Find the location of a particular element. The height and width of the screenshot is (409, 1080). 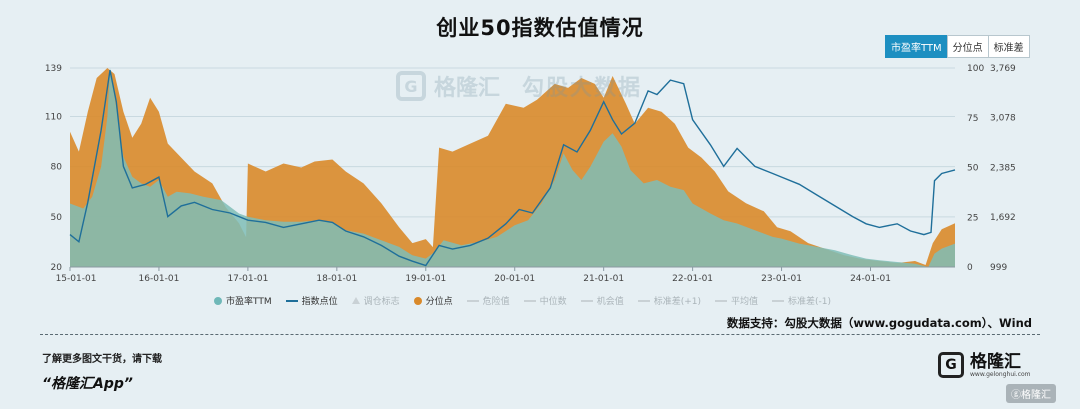

x-tick-label: 16-01-01 is located at coordinates (159, 279).